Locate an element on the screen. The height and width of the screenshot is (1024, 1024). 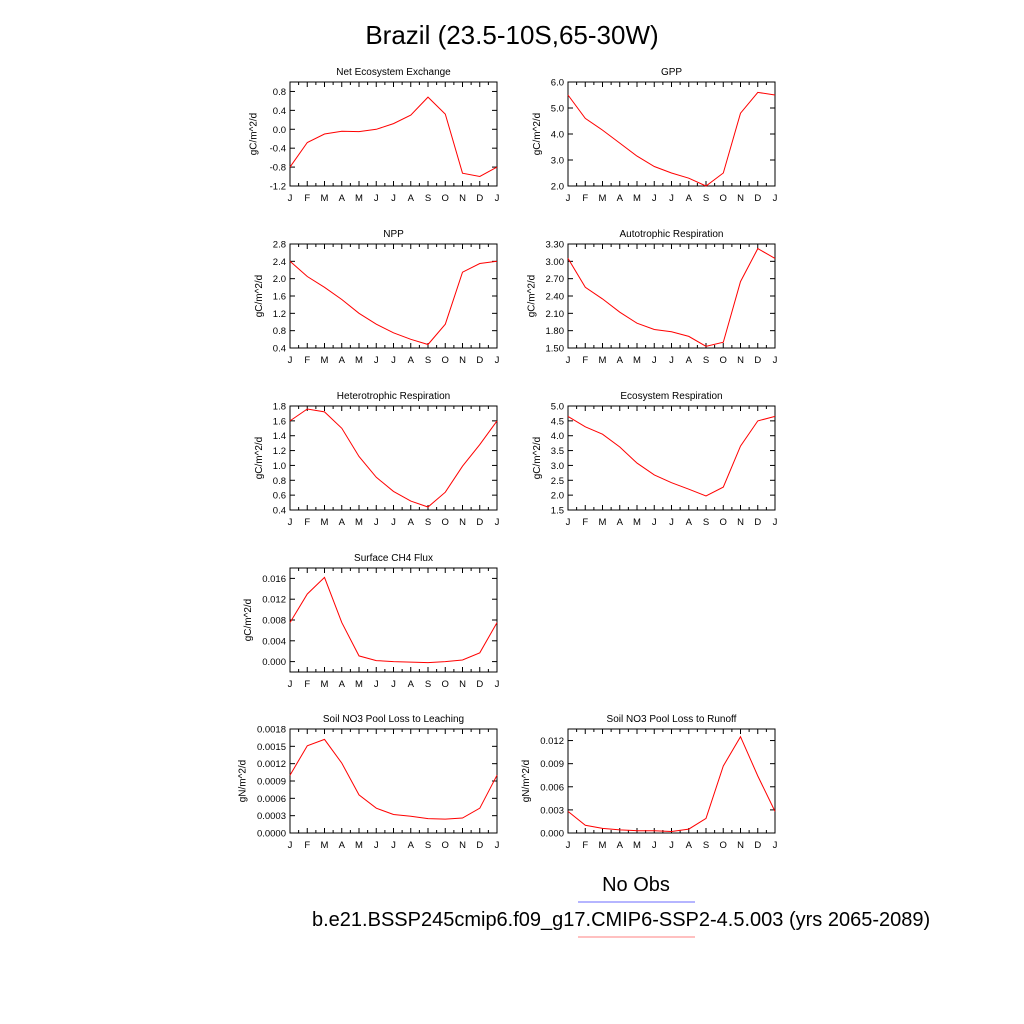
panel-title: Soil NO3 Pool Loss to Leaching is located at coordinates (393, 719).